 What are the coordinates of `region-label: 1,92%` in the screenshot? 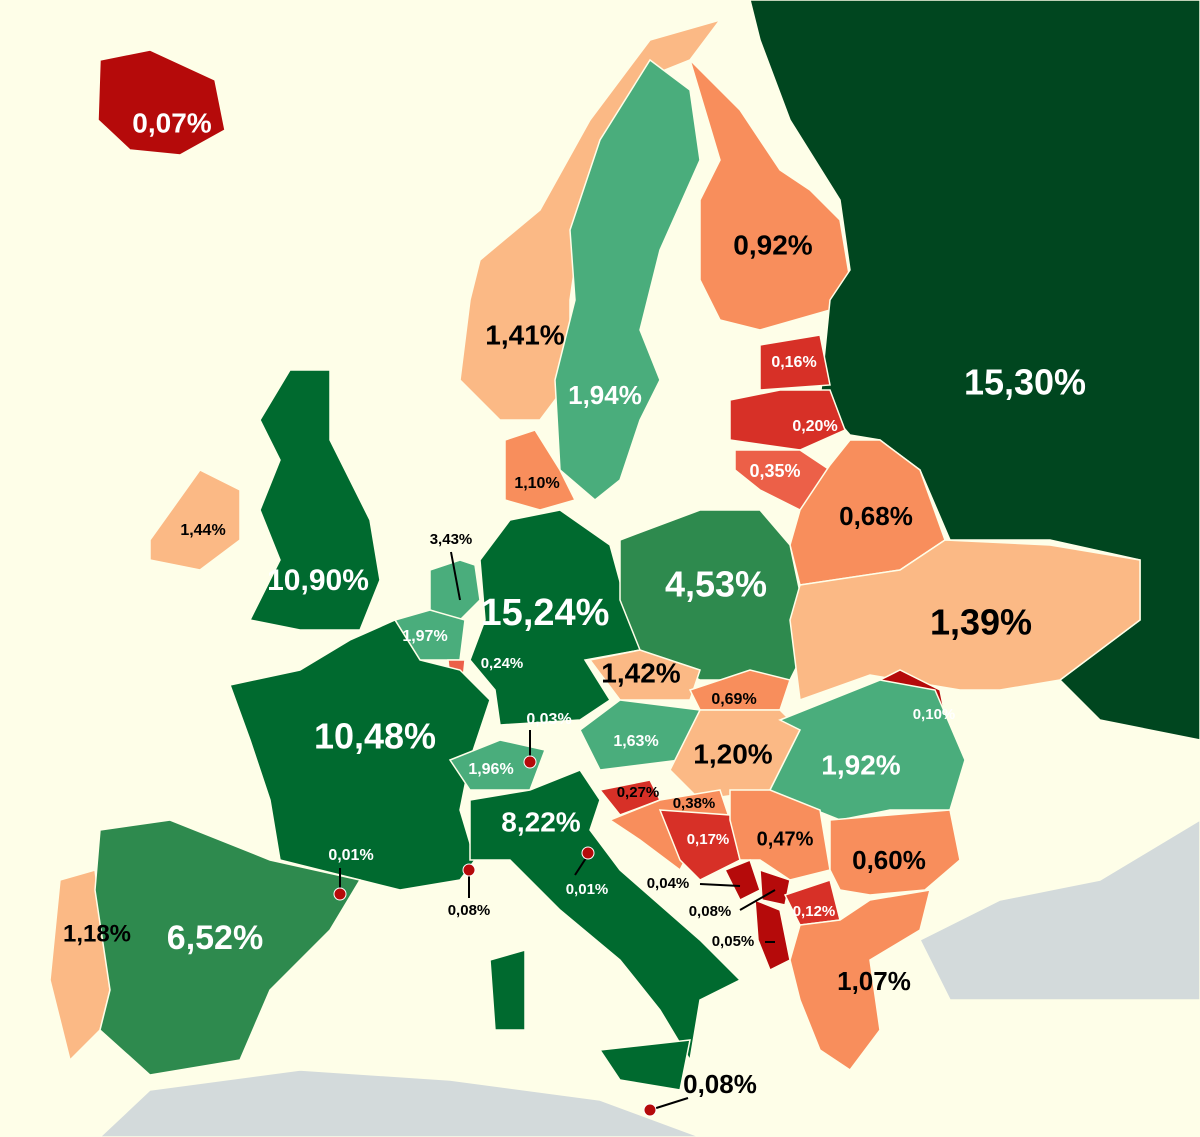 It's located at (860, 764).